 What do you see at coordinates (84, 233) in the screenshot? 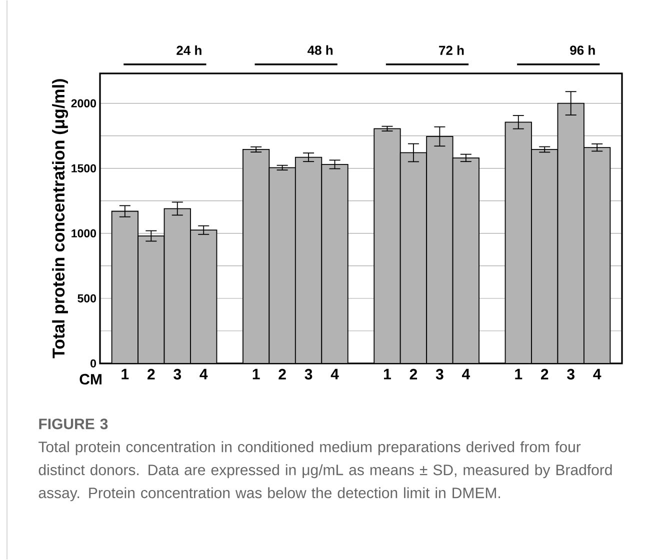
I see `y-tick-label: 1000` at bounding box center [84, 233].